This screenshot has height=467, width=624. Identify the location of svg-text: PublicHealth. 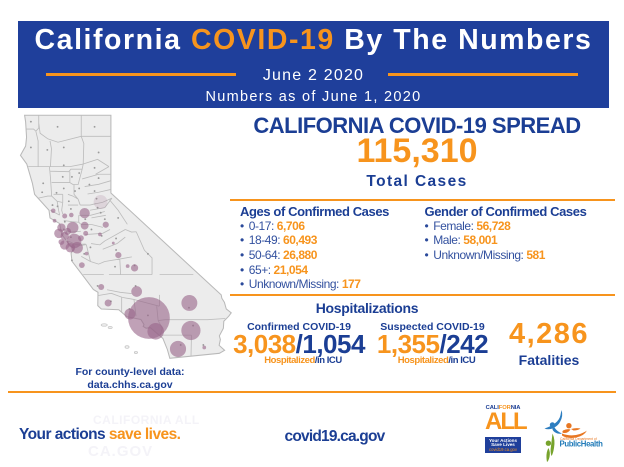
(582, 443).